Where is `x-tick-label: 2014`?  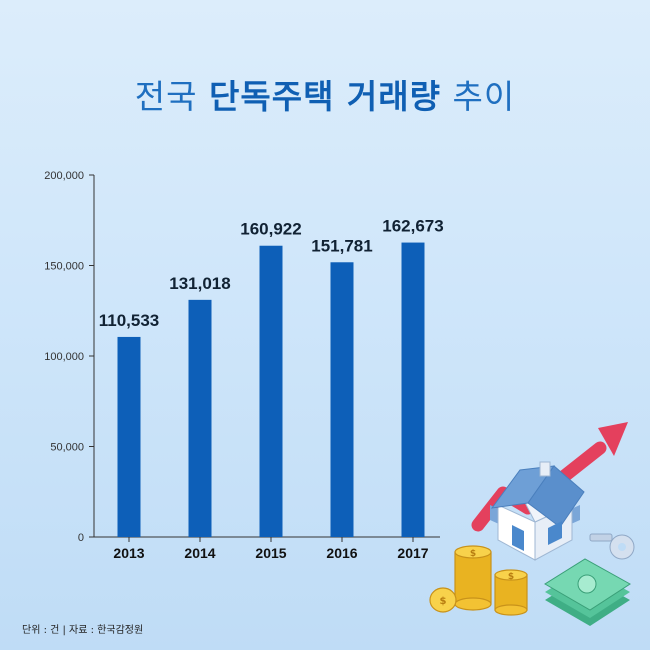
x-tick-label: 2014 is located at coordinates (199, 553).